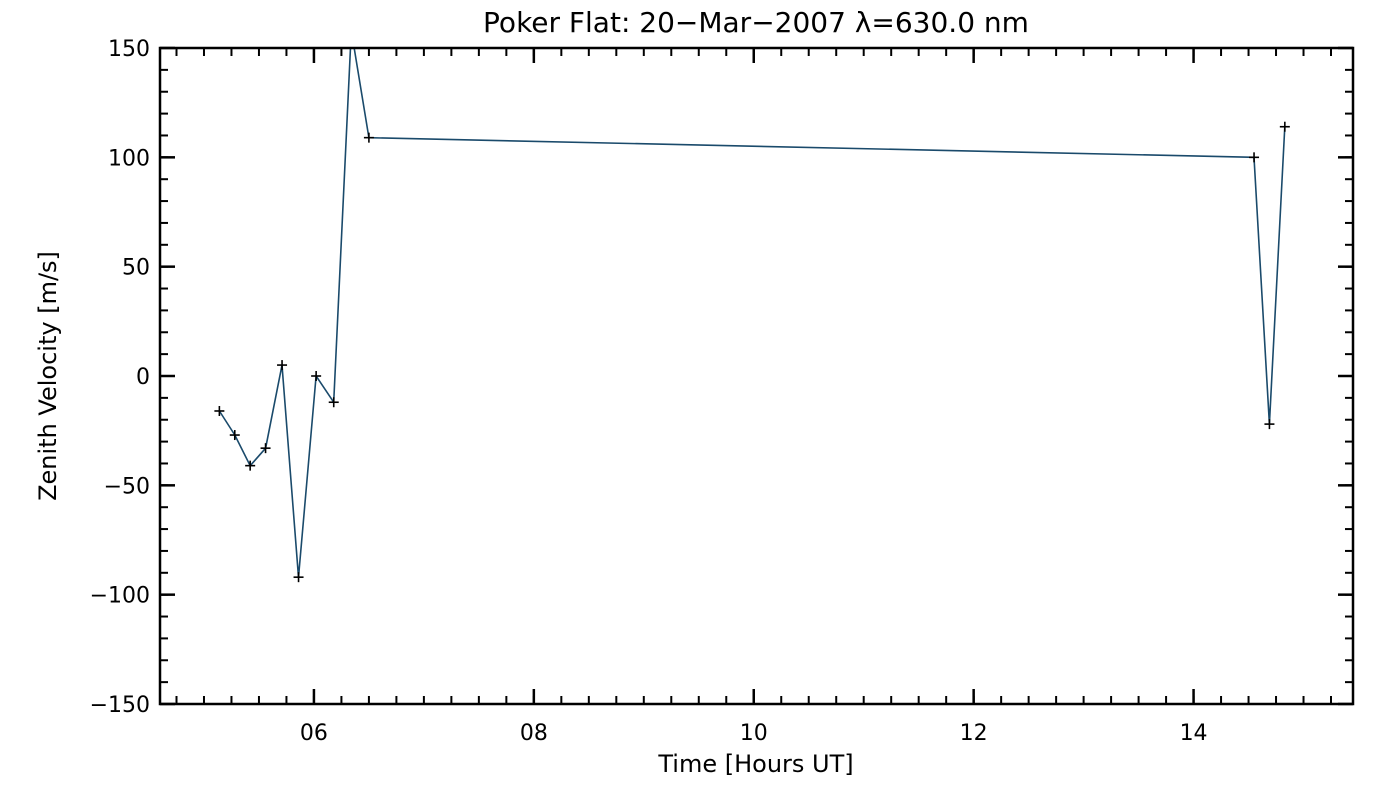 This screenshot has width=1400, height=805. I want to click on x-tick-label: 08, so click(534, 733).